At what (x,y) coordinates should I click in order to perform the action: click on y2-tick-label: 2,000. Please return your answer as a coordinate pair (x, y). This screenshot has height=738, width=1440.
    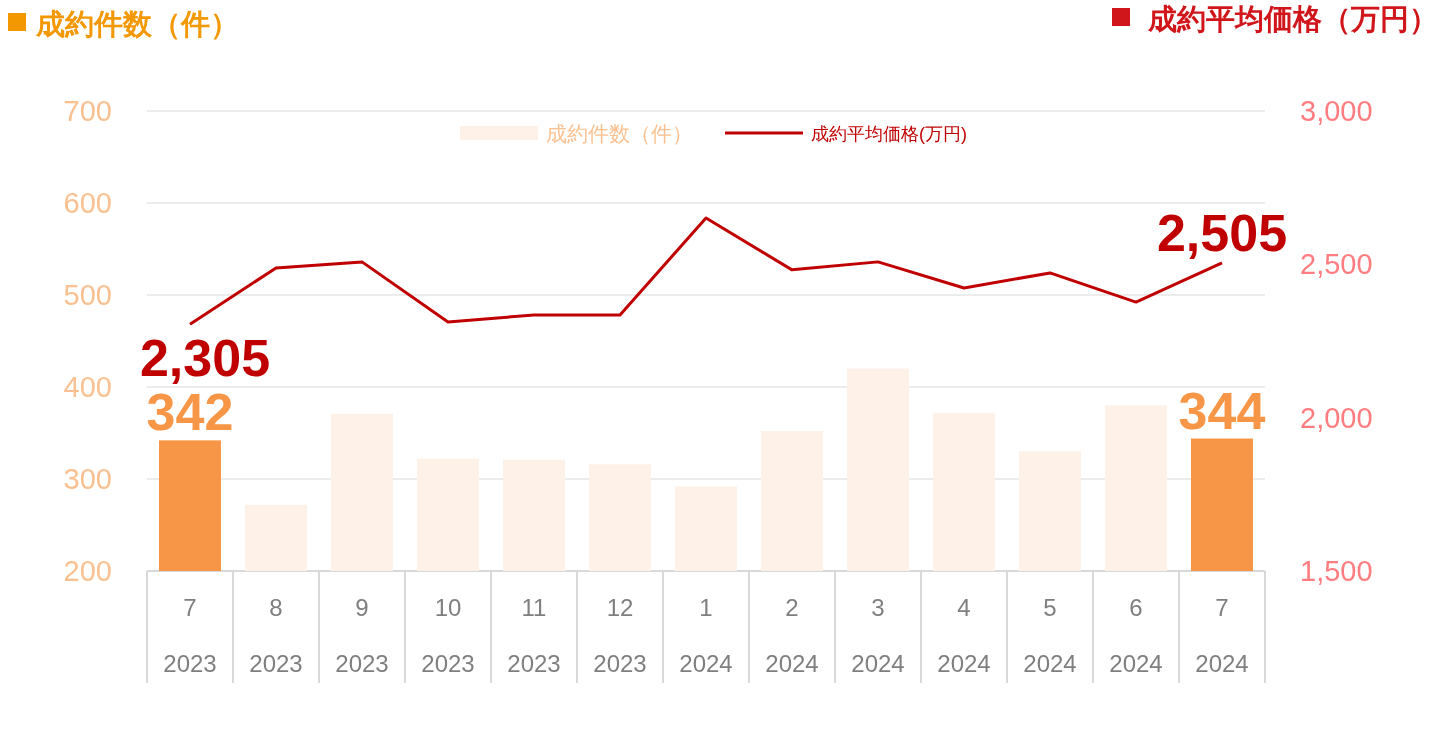
    Looking at the image, I should click on (1336, 417).